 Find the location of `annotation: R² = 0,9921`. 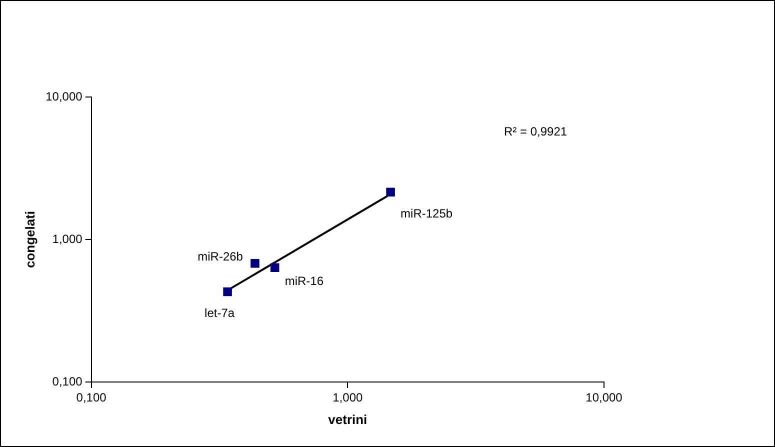

annotation: R² = 0,9921 is located at coordinates (536, 131).